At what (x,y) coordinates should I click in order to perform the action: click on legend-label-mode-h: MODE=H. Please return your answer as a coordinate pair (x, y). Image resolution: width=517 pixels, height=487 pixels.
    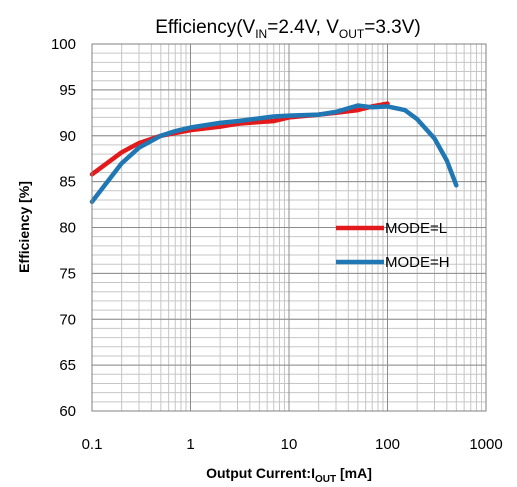
    Looking at the image, I should click on (417, 262).